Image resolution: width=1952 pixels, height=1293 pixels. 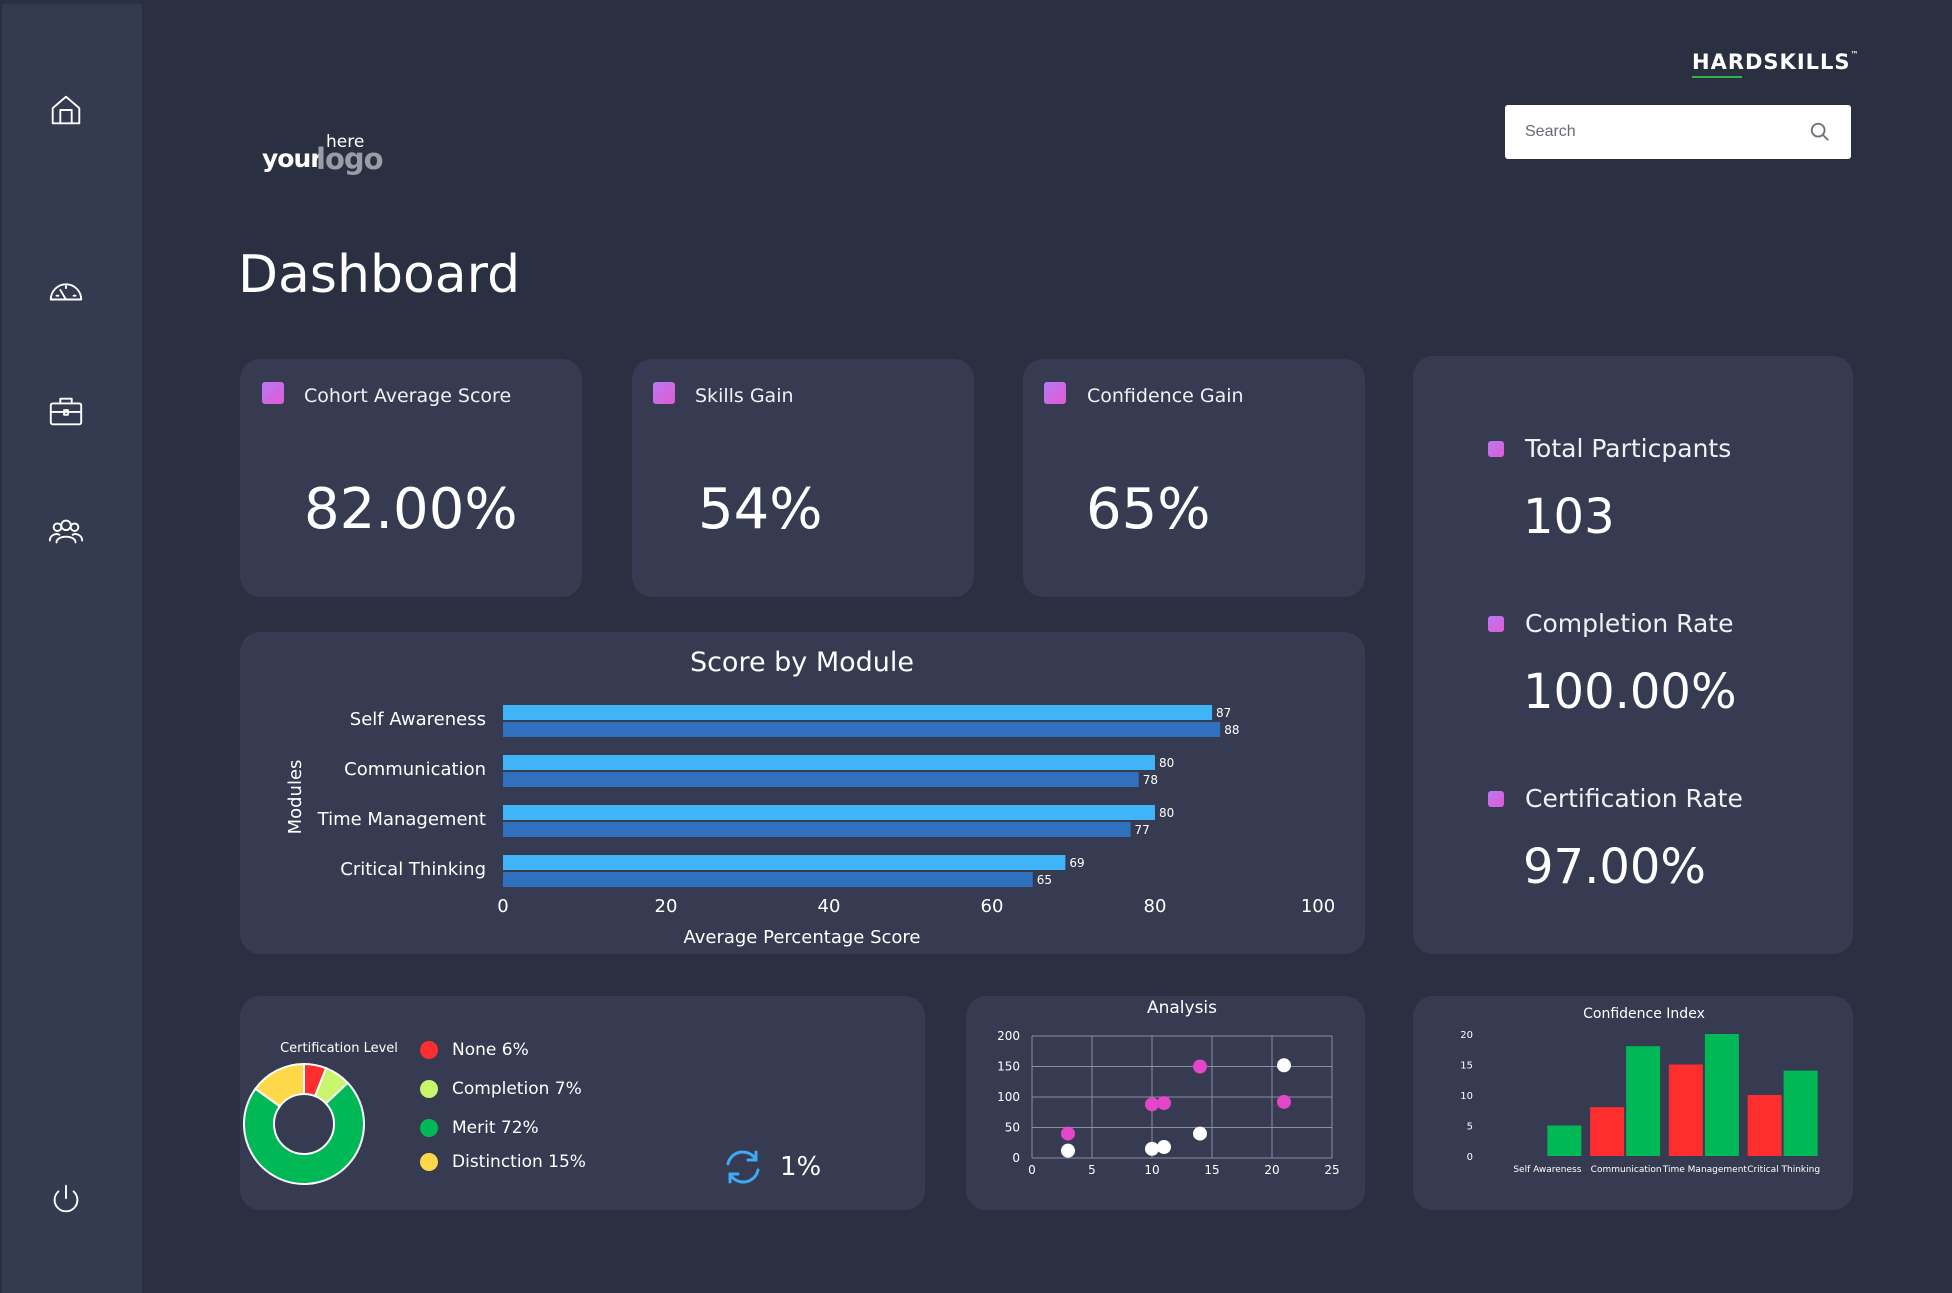 I want to click on x-tick-label: Time Management, so click(x=1705, y=1170).